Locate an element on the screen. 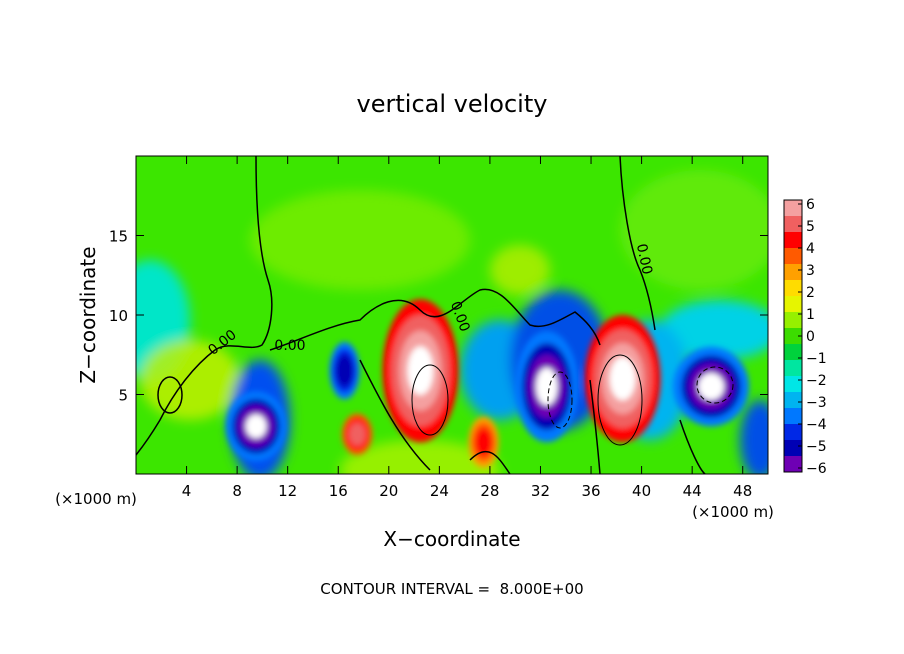  x-unit-right: (×1000 m) is located at coordinates (733, 512).